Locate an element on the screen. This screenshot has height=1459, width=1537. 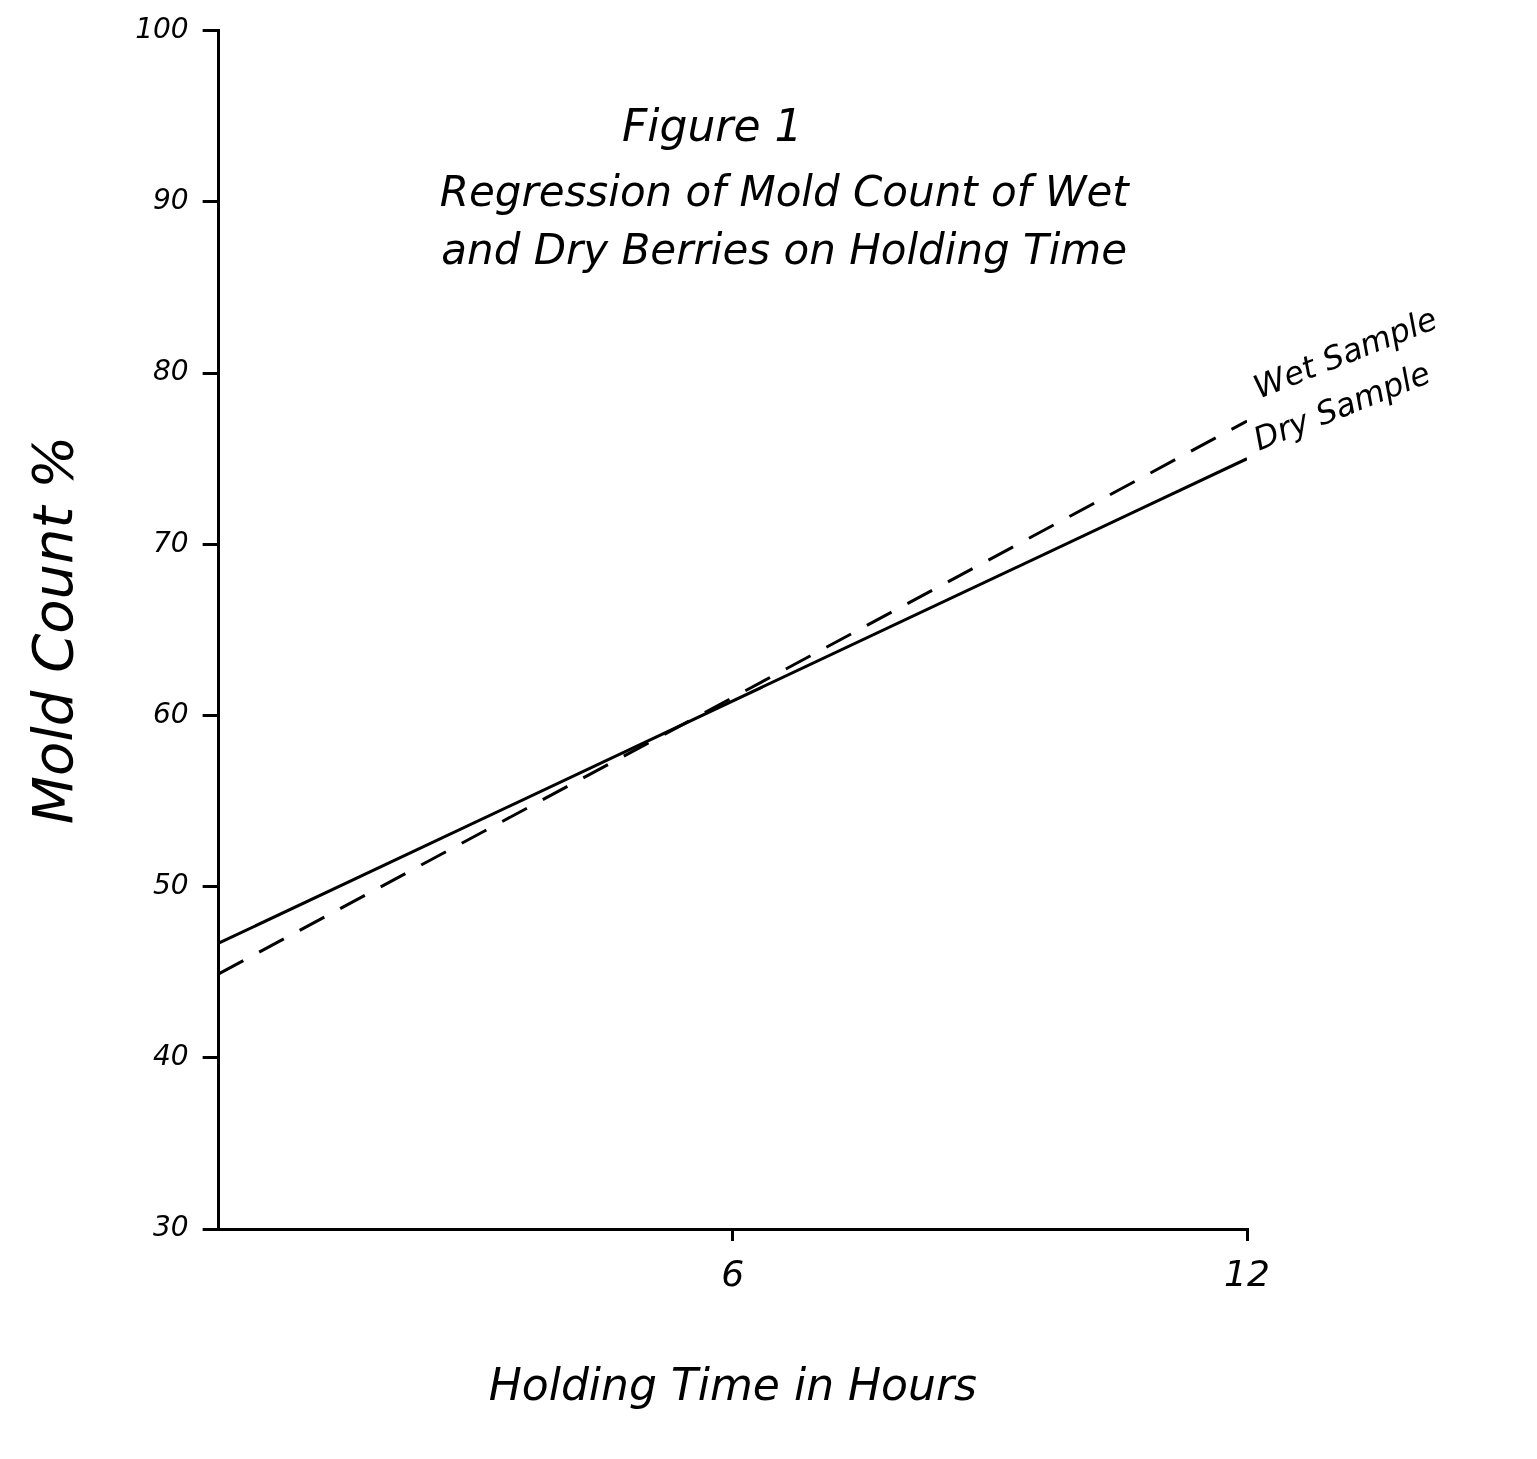
x-tick-label: 12 is located at coordinates (1247, 1273).